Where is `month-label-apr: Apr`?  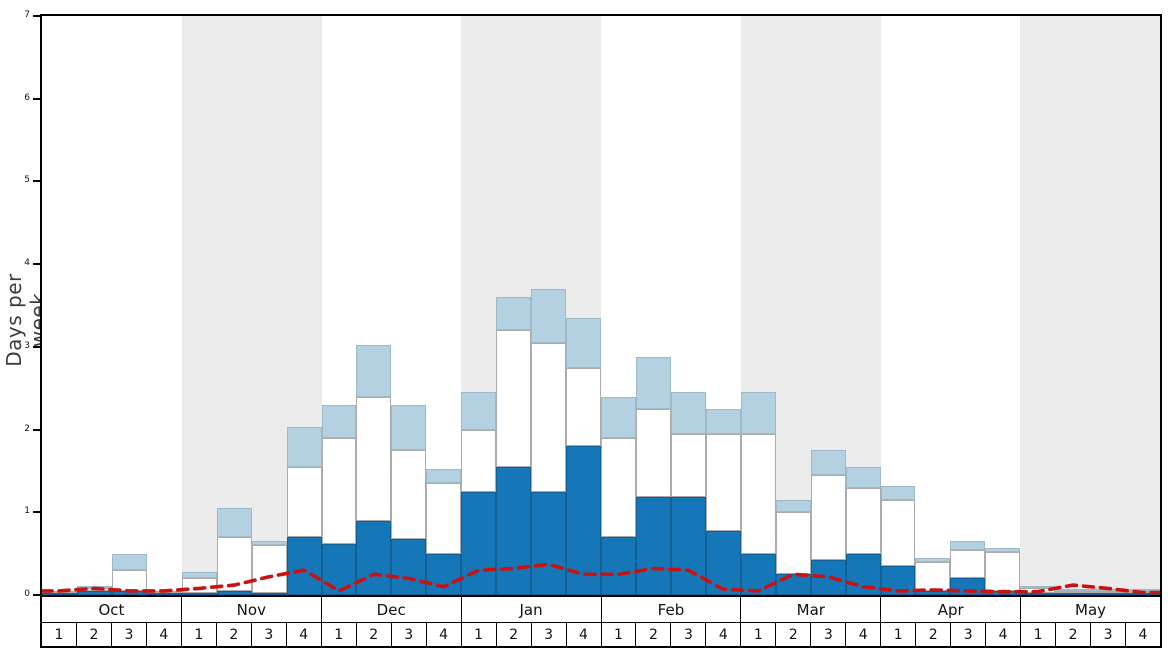 month-label-apr: Apr is located at coordinates (950, 609).